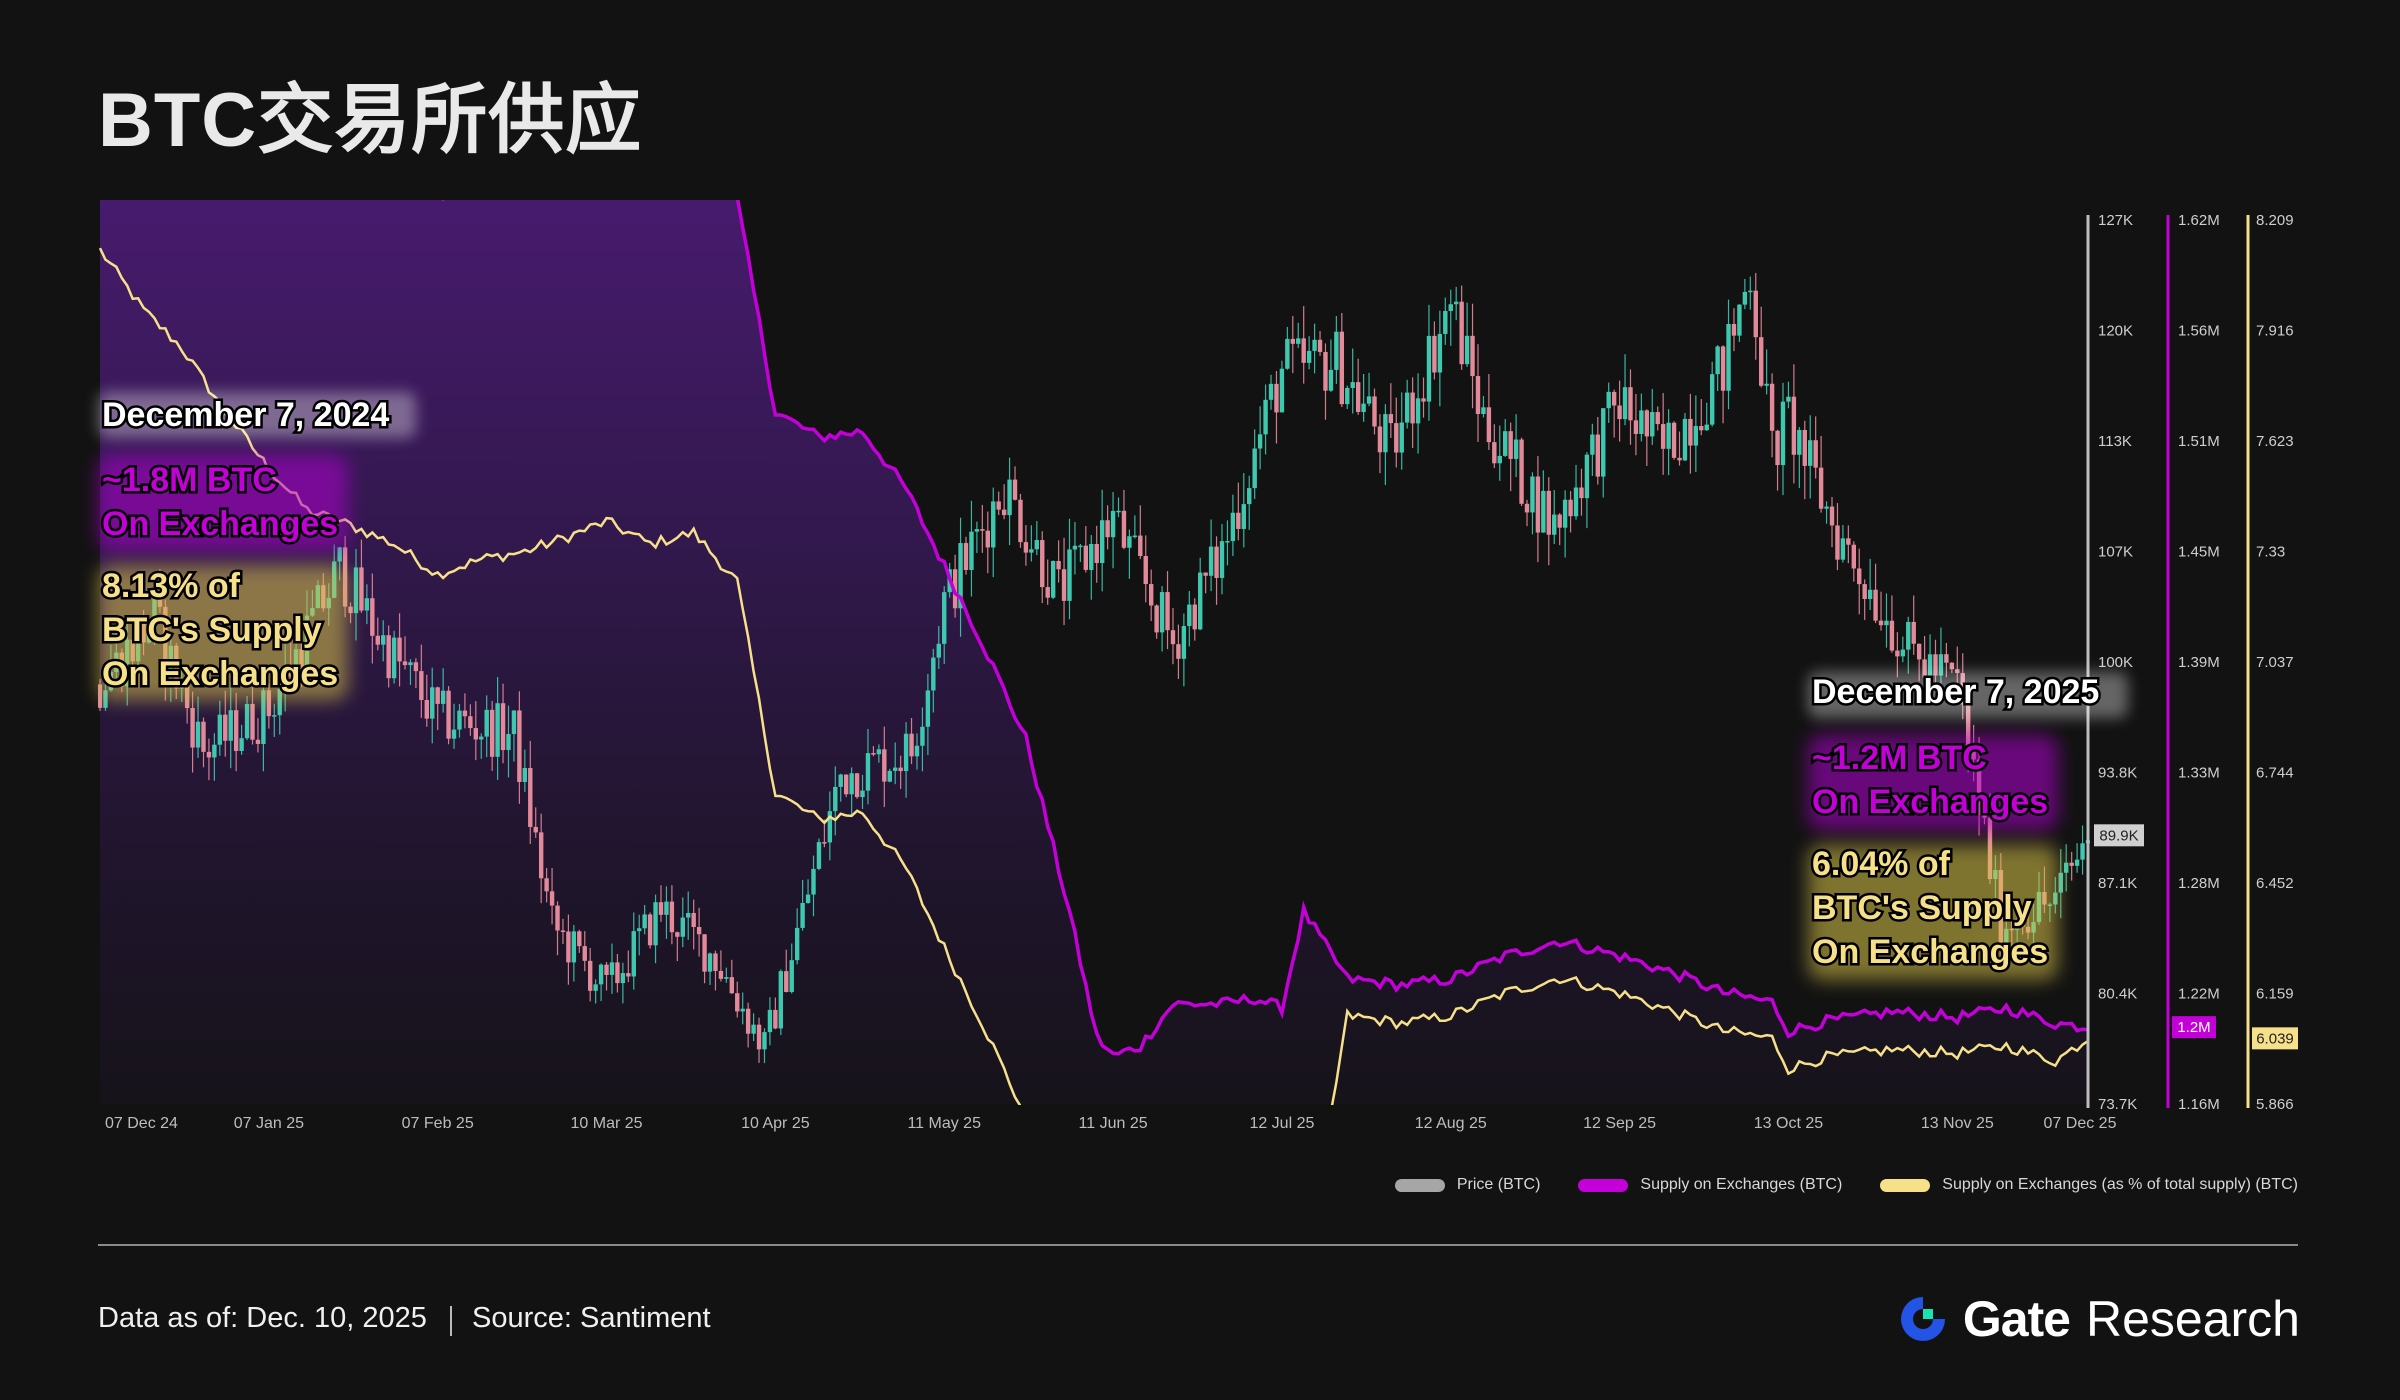 The height and width of the screenshot is (1400, 2400). I want to click on price-axis-tick-label: 73.7K, so click(2117, 1104).